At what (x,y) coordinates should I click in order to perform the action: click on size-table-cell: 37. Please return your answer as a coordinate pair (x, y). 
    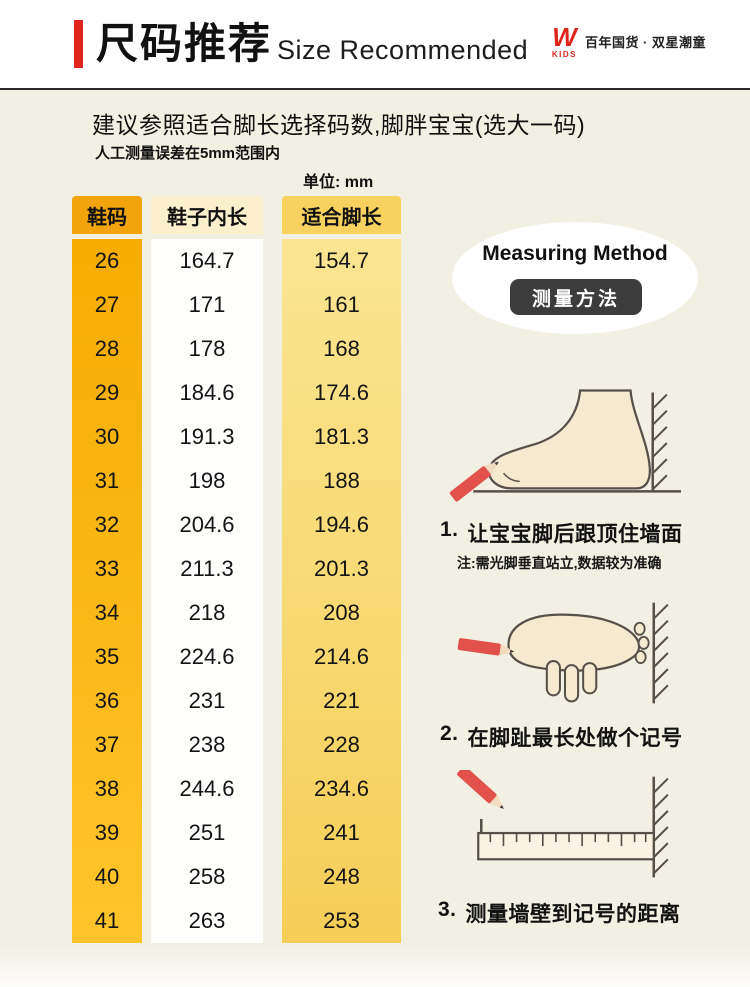
    Looking at the image, I should click on (107, 744).